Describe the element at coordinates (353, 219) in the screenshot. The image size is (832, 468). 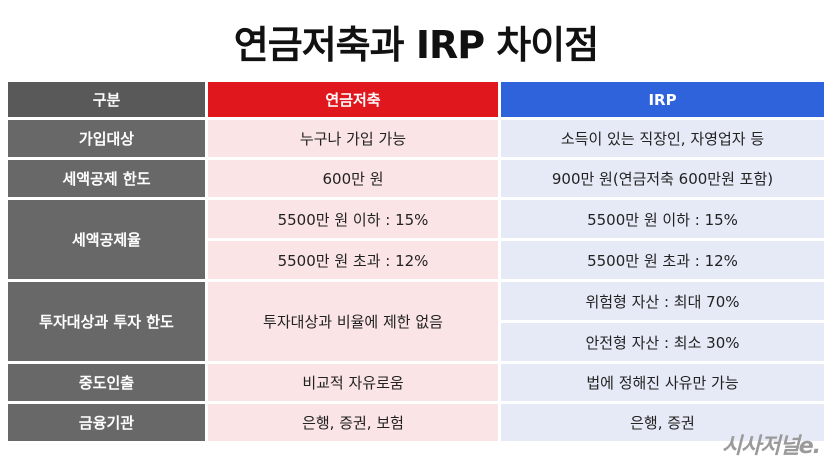
I see `pension-rate-low: 5500만 원 이하 : 15%` at that location.